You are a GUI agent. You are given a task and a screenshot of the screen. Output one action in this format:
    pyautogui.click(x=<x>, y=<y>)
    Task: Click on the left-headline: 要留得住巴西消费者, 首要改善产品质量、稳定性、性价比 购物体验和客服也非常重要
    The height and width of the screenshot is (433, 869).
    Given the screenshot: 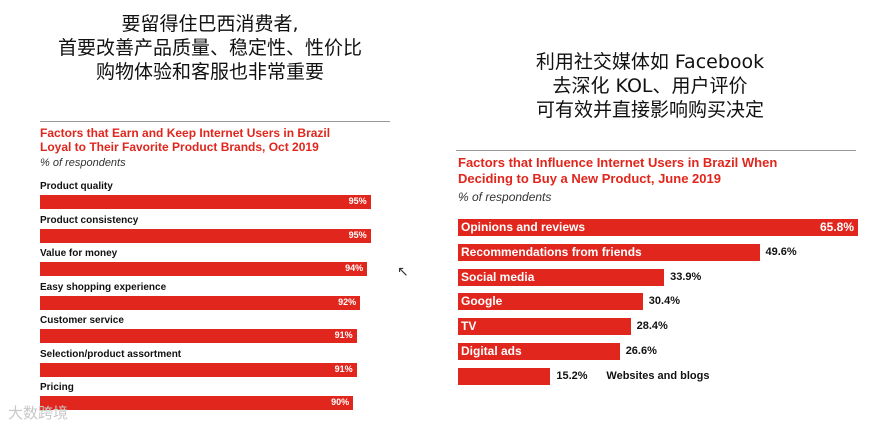 What is the action you would take?
    pyautogui.click(x=210, y=48)
    